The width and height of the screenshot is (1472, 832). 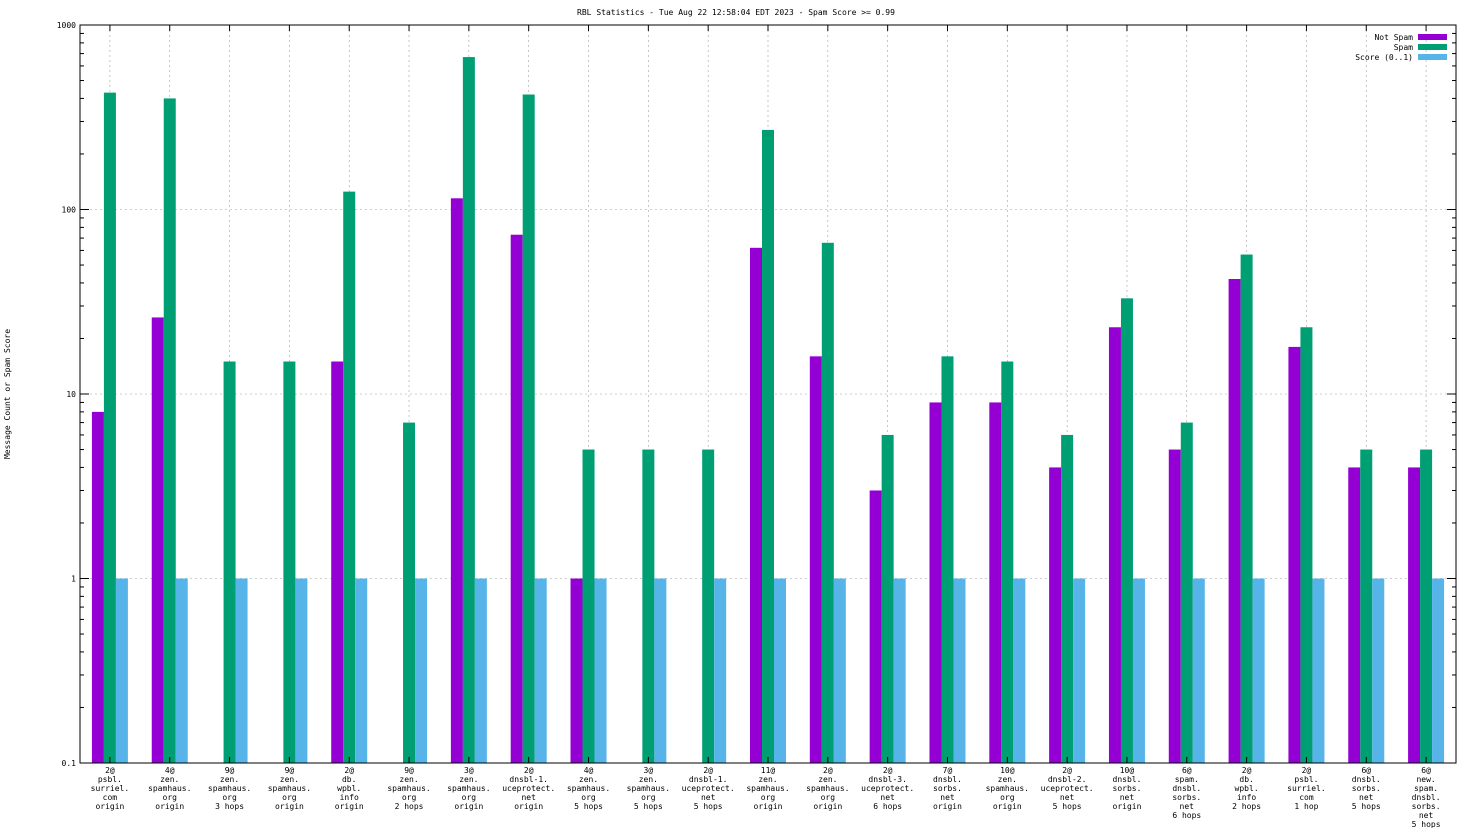 I want to click on y-tick-label: 1, so click(x=73, y=579).